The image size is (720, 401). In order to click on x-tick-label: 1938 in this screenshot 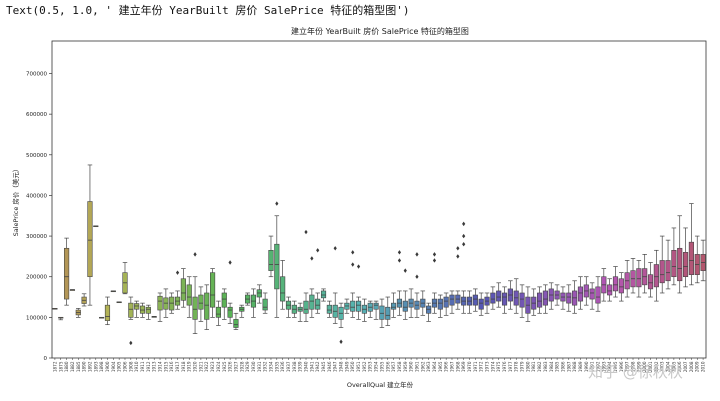, I will do `click(294, 366)`.